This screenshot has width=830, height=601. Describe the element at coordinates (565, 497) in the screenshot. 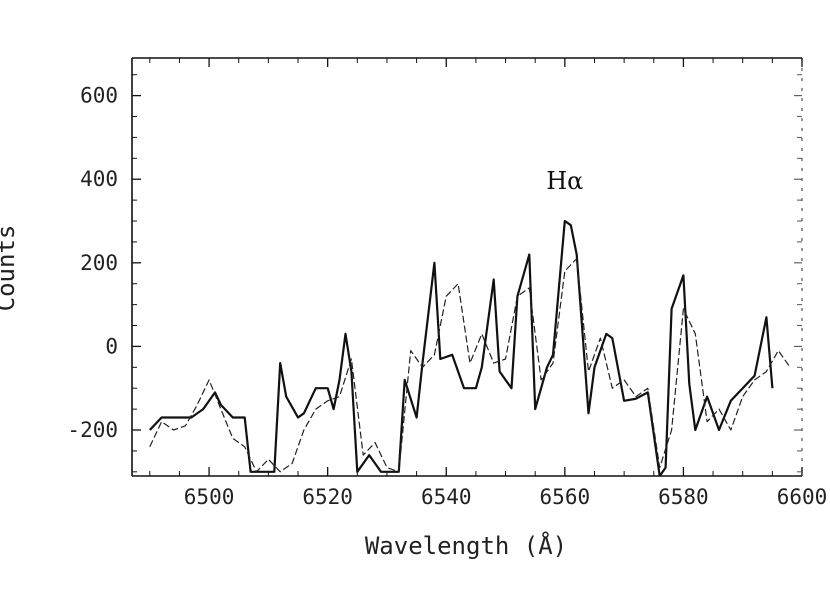

I see `x-tick-label: 6560` at that location.